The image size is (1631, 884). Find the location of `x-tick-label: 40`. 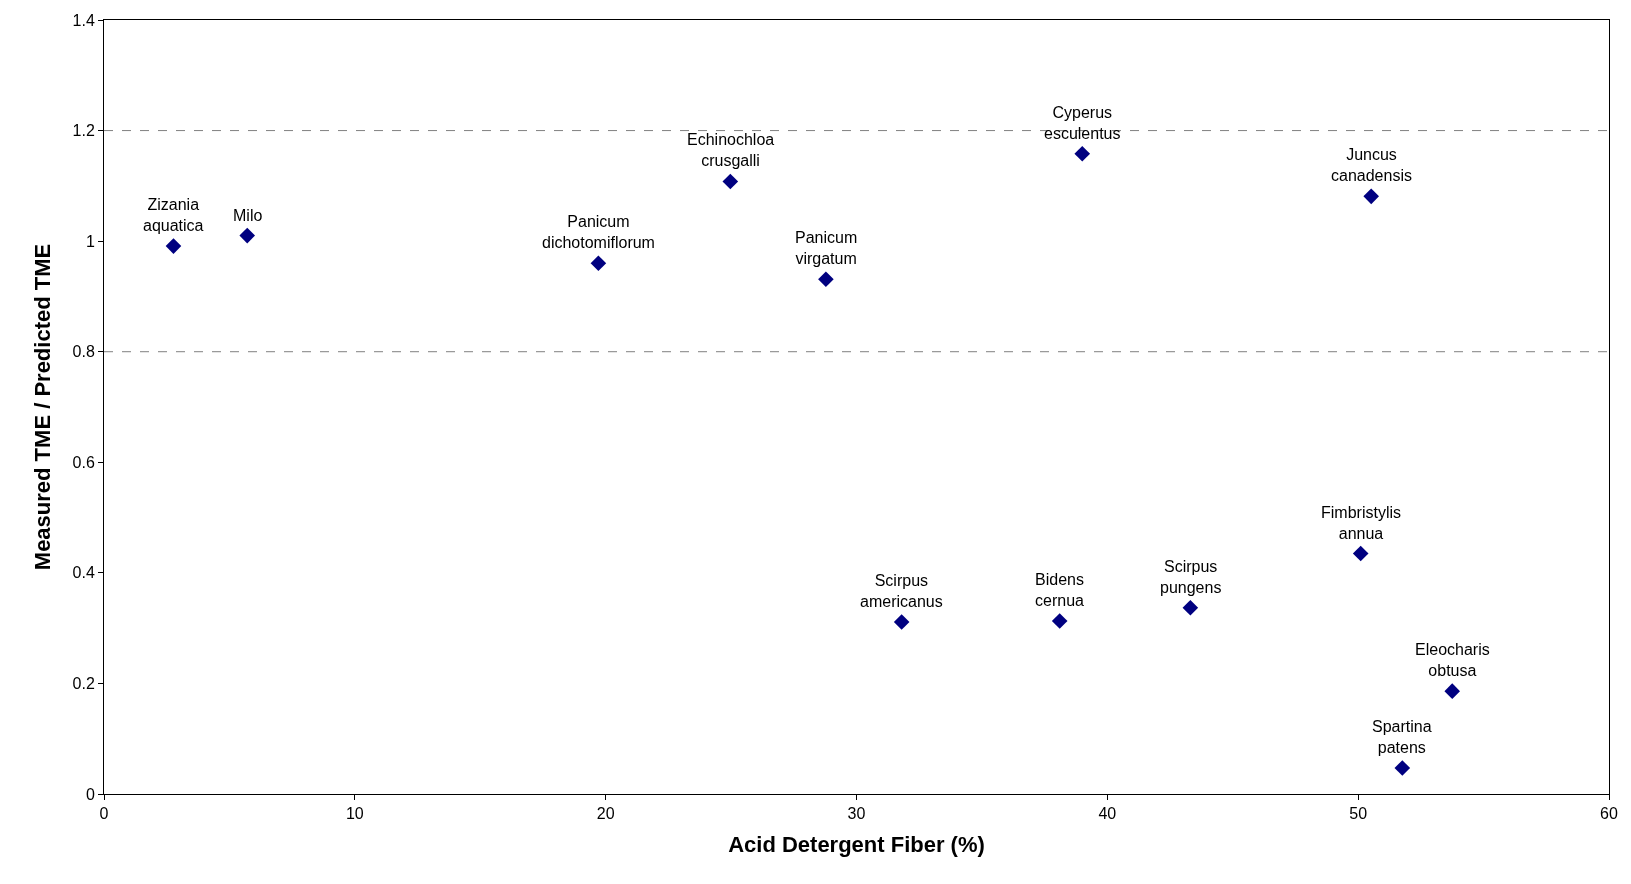

x-tick-label: 40 is located at coordinates (1107, 814).